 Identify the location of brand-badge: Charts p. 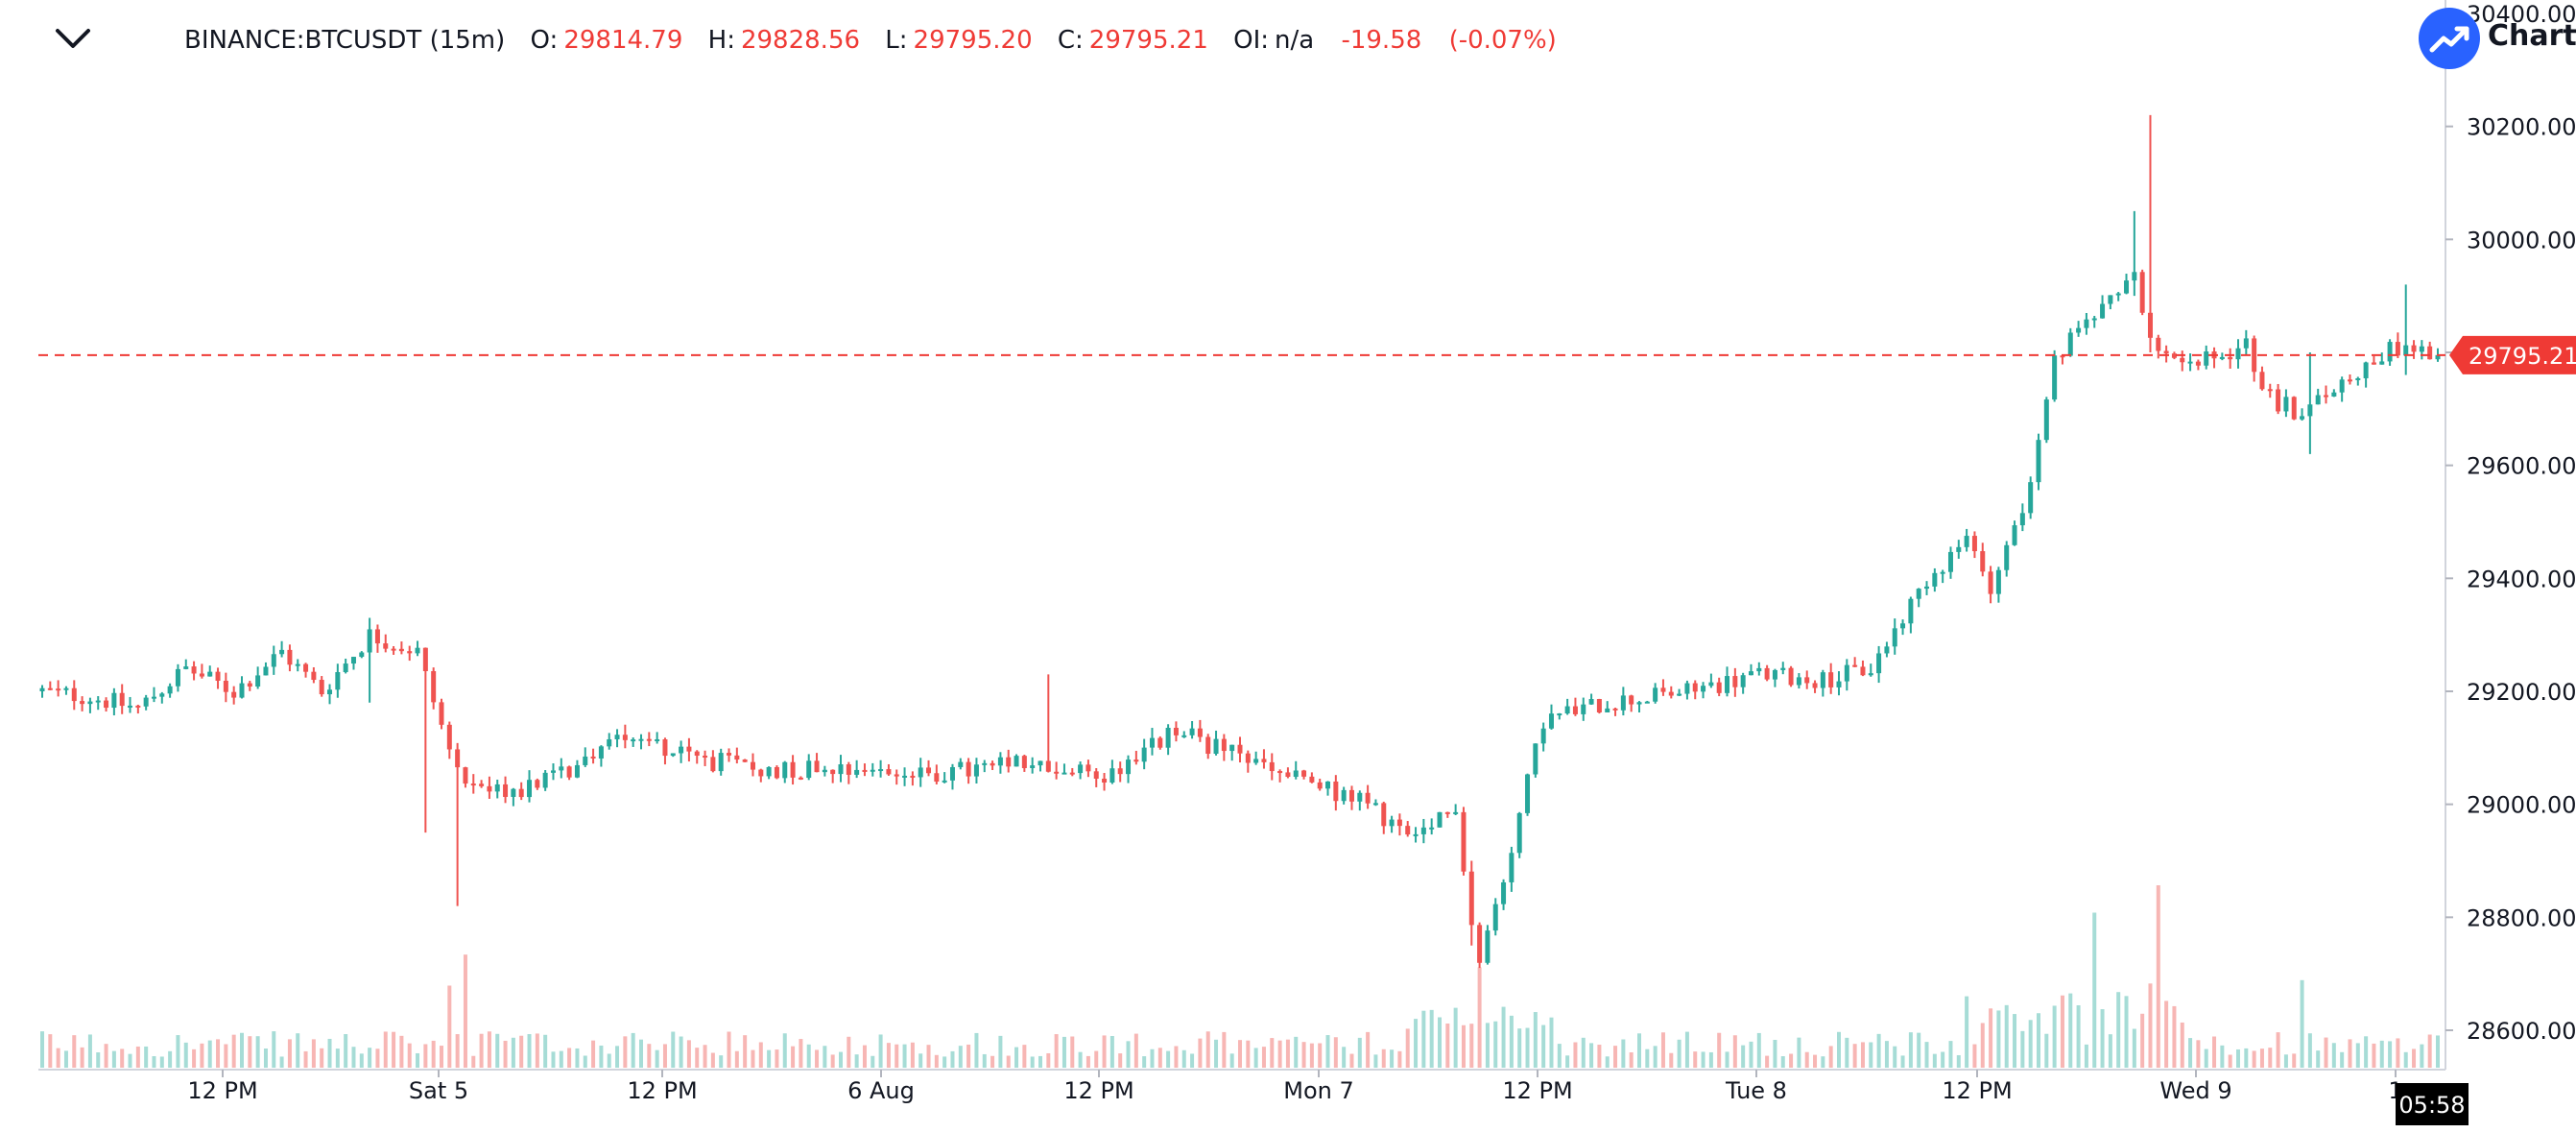
(2497, 40).